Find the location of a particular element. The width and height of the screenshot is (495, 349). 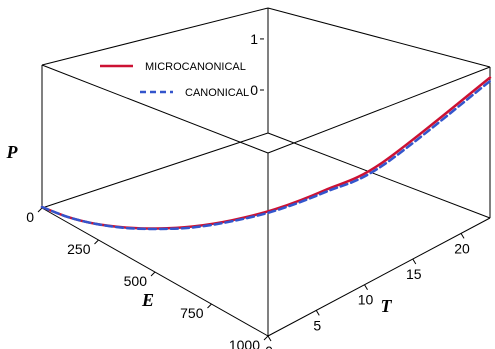

legend: MICROCANONICAL CANONICAL is located at coordinates (174, 80).